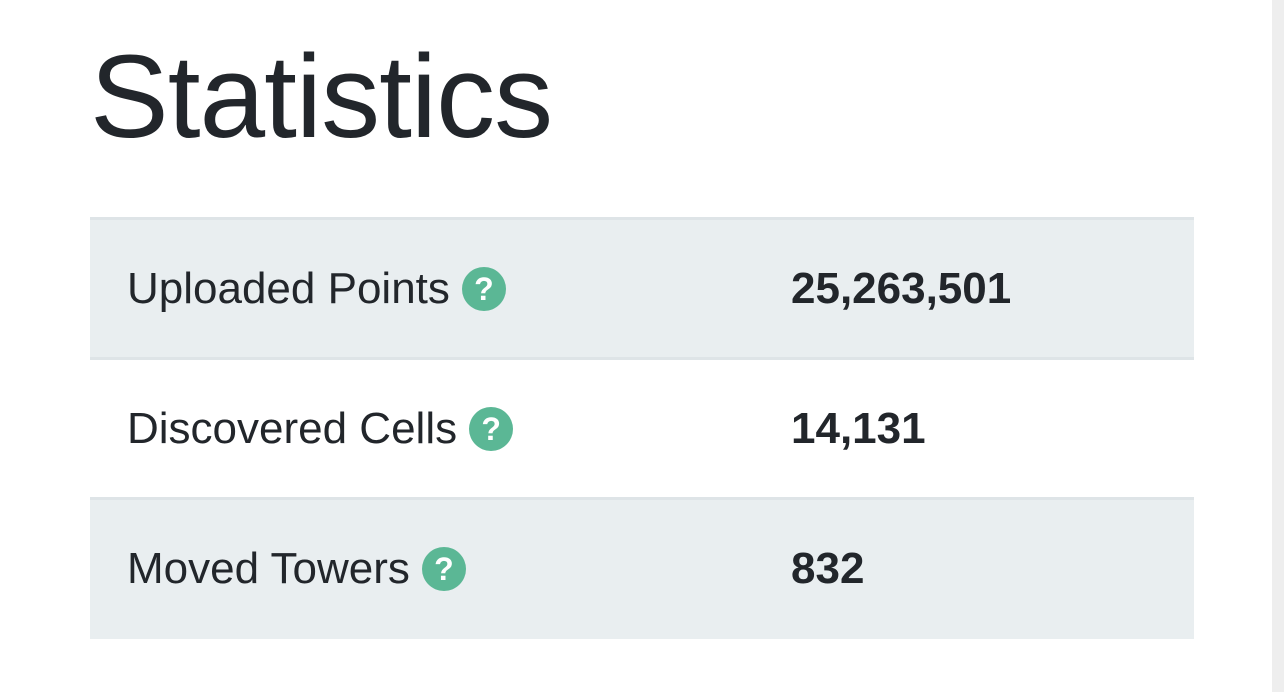 This screenshot has width=1284, height=692. I want to click on stat-label-cell: Moved Towers ?, so click(440, 568).